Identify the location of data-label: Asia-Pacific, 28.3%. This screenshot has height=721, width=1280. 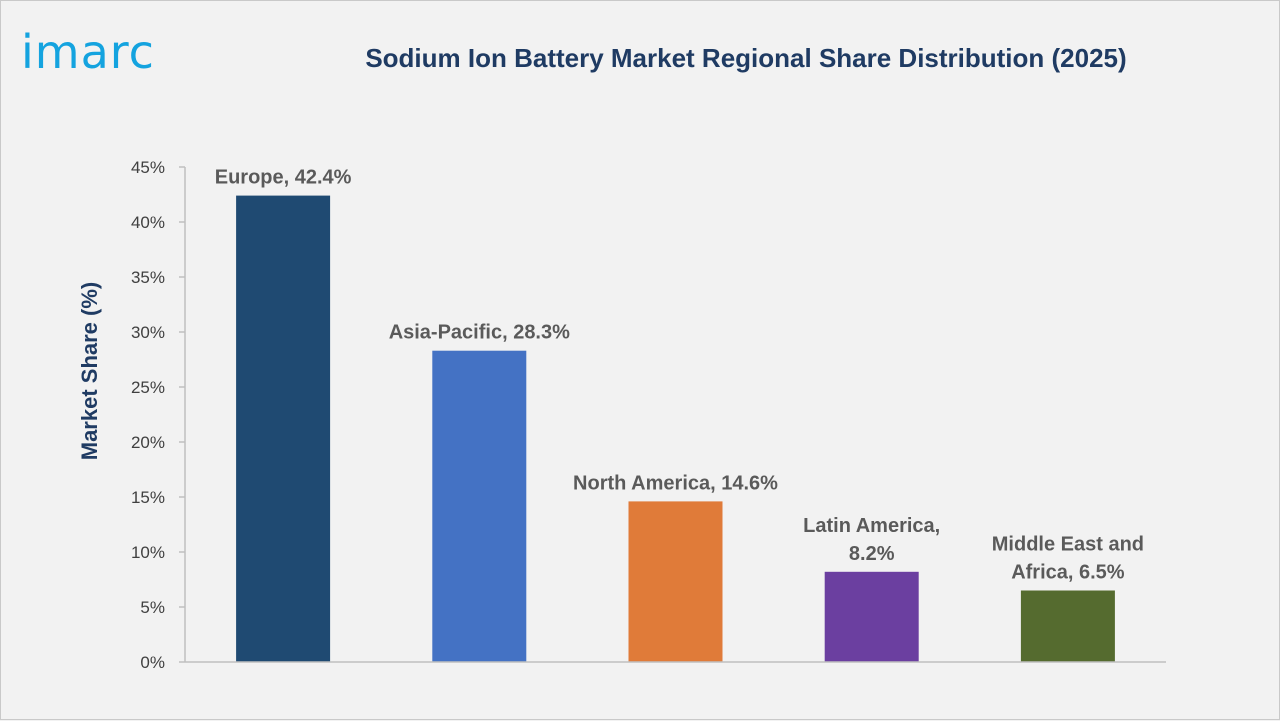
(479, 333).